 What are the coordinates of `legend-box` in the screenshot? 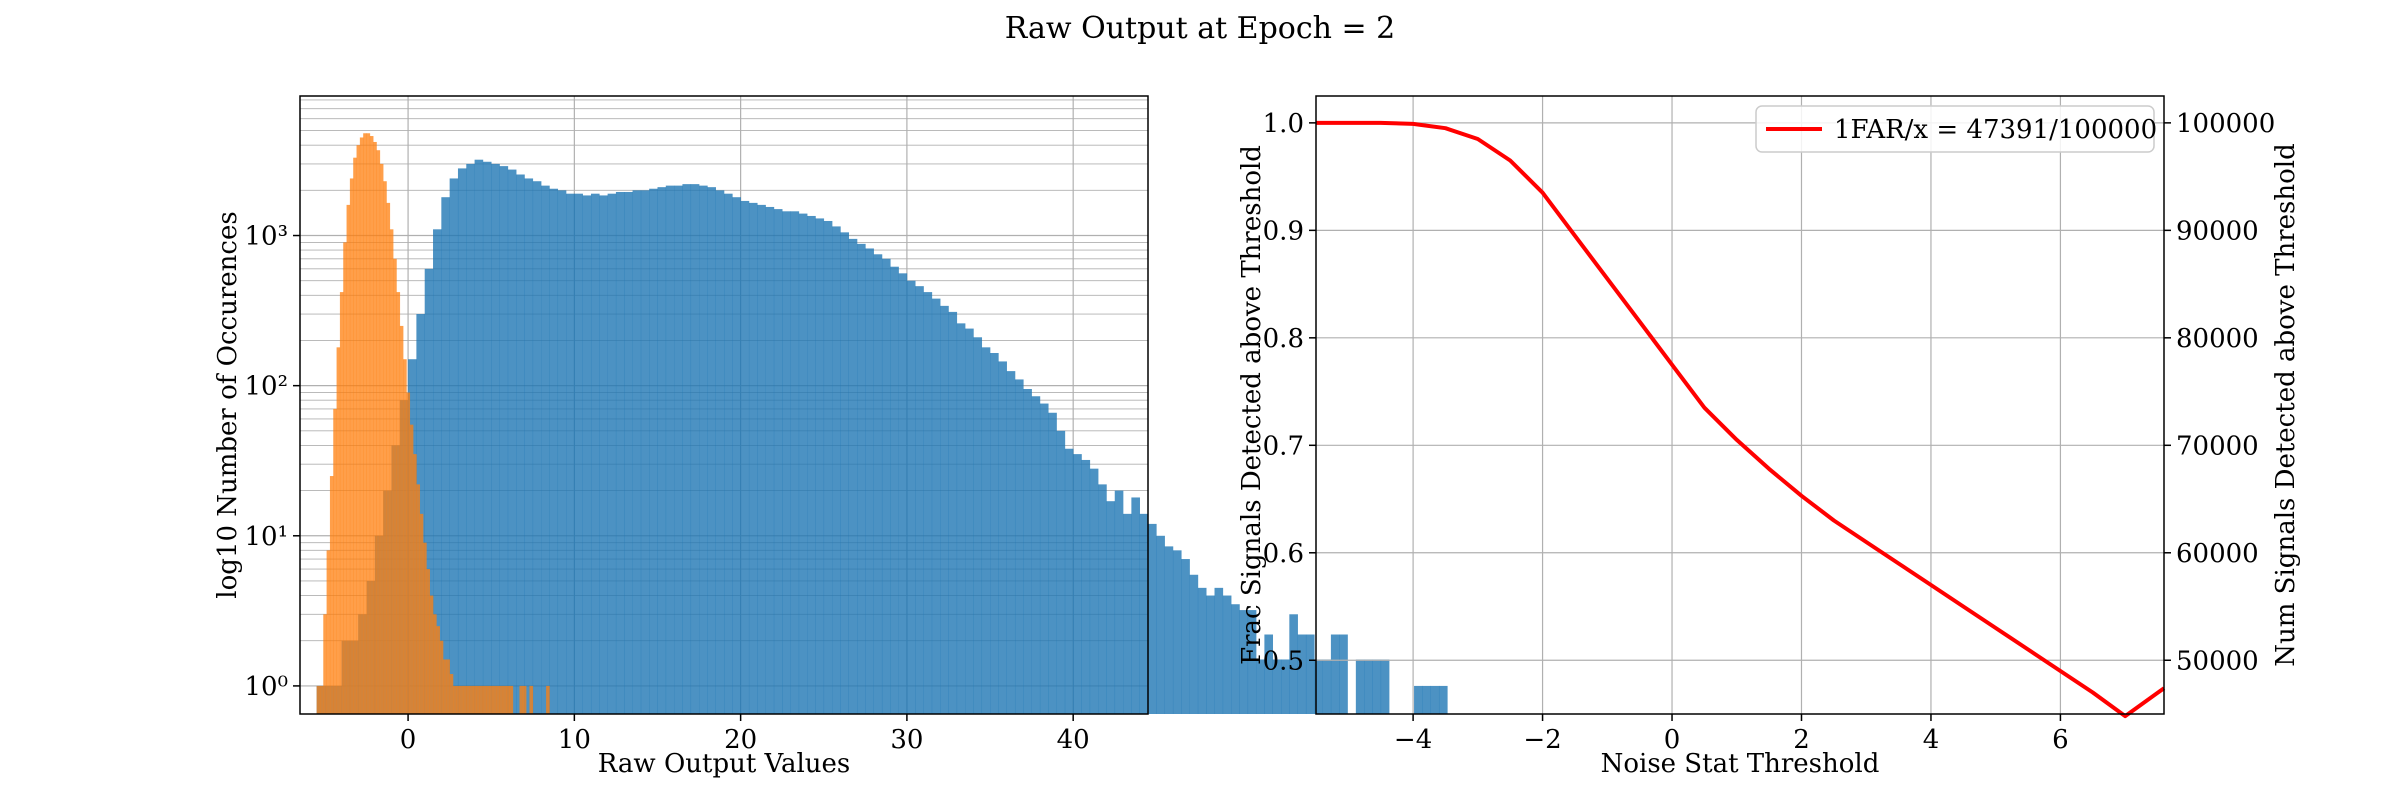 It's located at (1955, 129).